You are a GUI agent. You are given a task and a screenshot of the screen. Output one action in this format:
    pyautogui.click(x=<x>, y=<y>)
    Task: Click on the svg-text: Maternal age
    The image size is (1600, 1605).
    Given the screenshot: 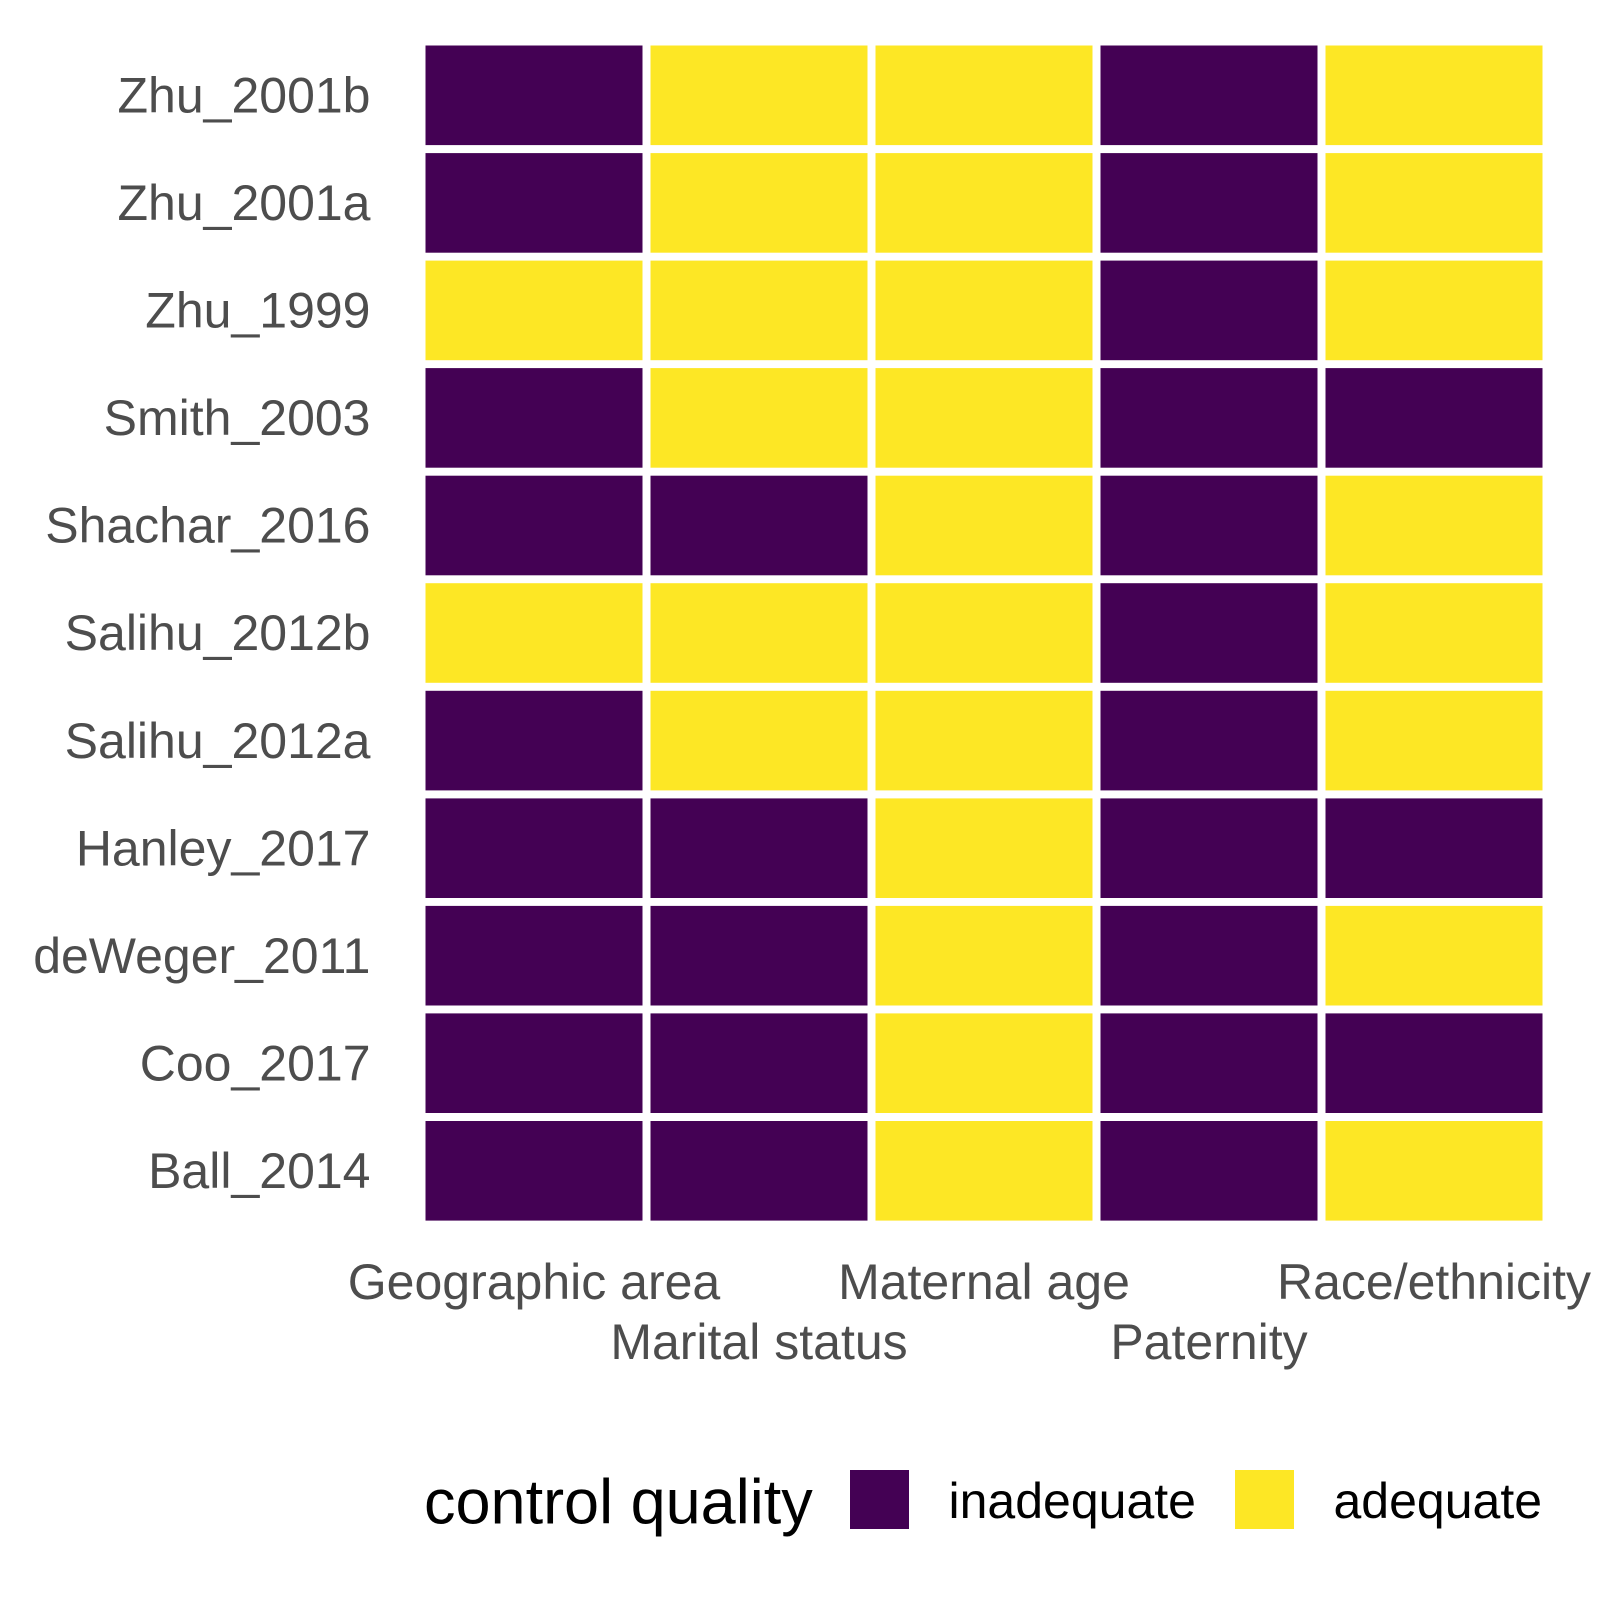 What is the action you would take?
    pyautogui.click(x=984, y=1282)
    